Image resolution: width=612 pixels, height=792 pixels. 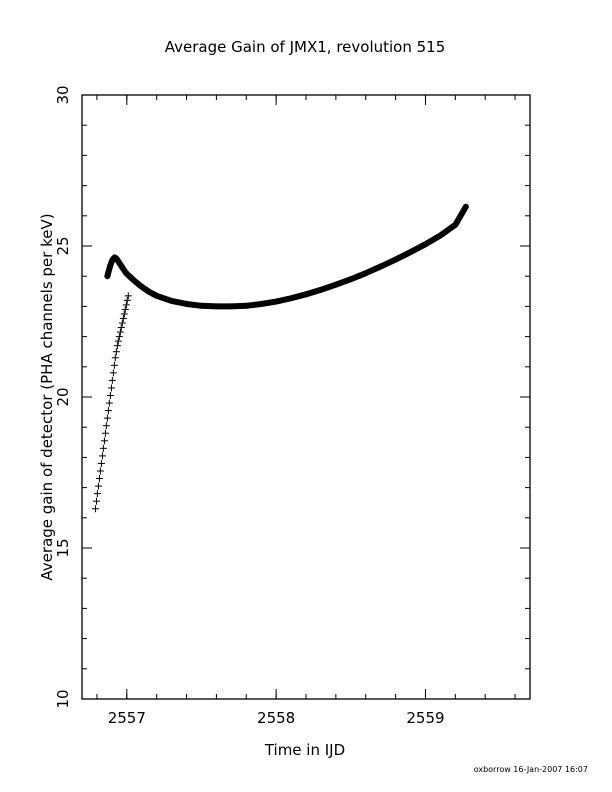 What do you see at coordinates (63, 94) in the screenshot?
I see `y-tick-label: 30` at bounding box center [63, 94].